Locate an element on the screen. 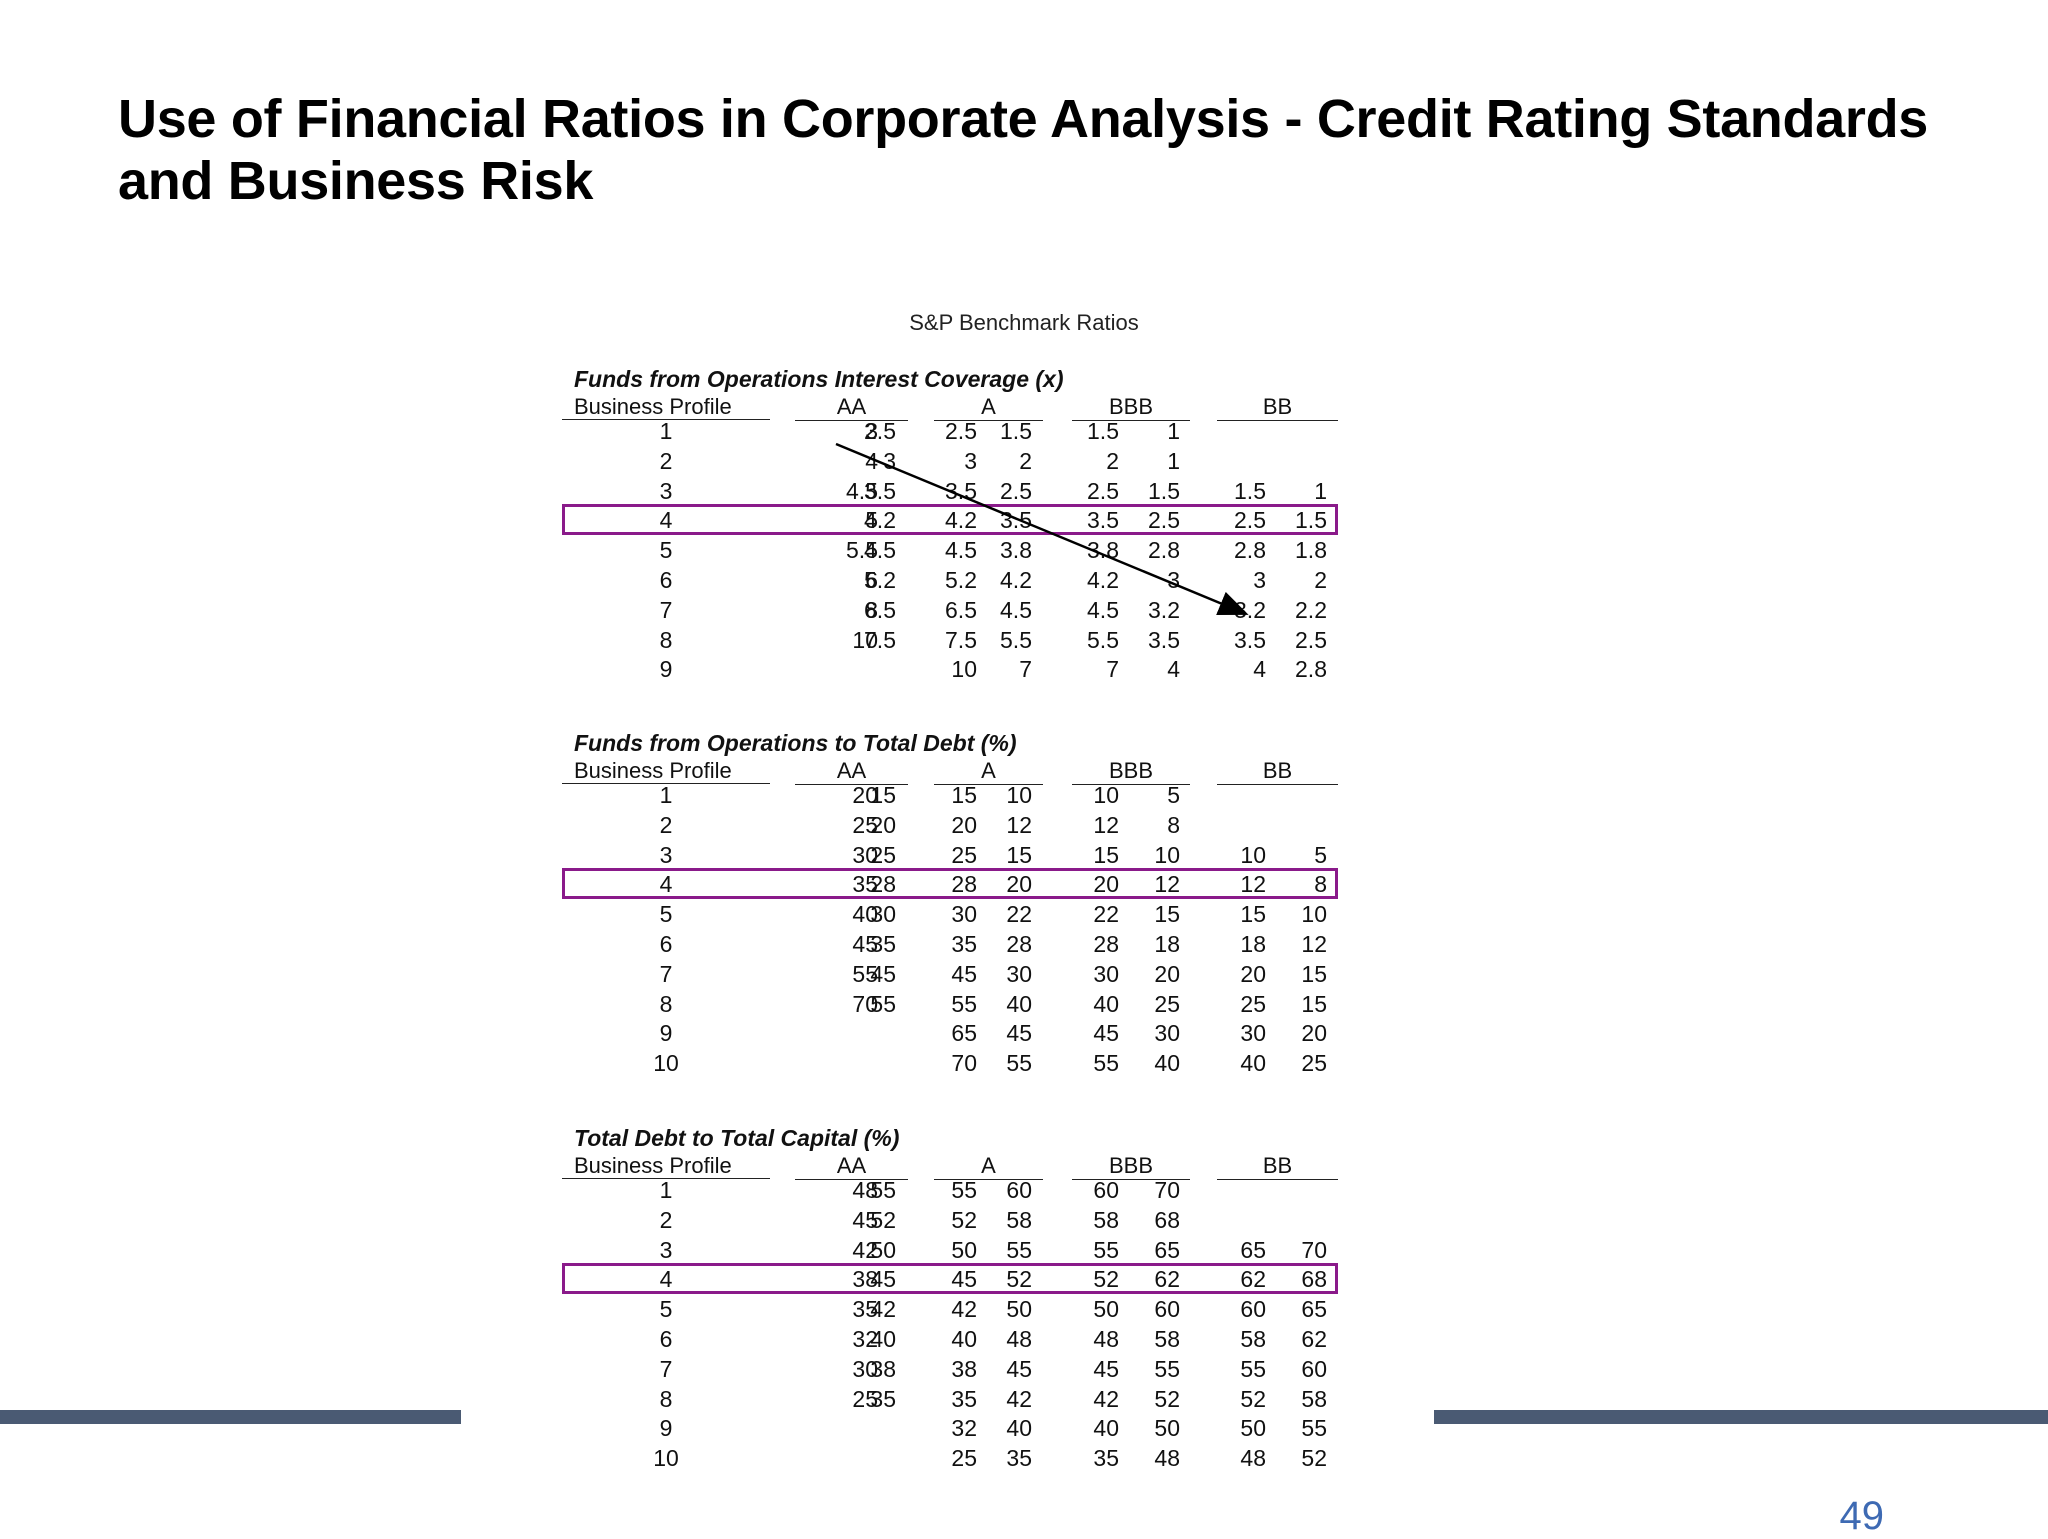 This screenshot has width=2048, height=1539. table-row: 7 55 45 45 30 30 20 20 15 is located at coordinates (1024, 974).